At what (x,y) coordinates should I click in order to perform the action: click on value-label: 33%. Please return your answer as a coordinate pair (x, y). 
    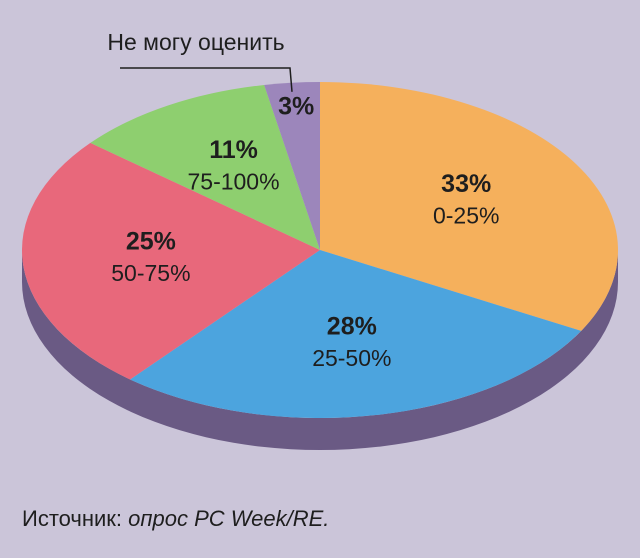
    Looking at the image, I should click on (466, 184).